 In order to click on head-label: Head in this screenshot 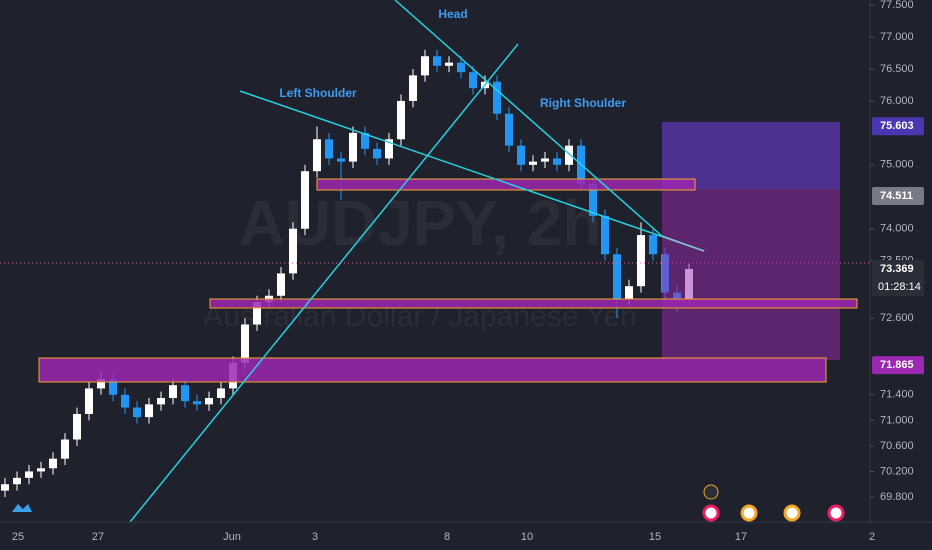, I will do `click(452, 14)`.